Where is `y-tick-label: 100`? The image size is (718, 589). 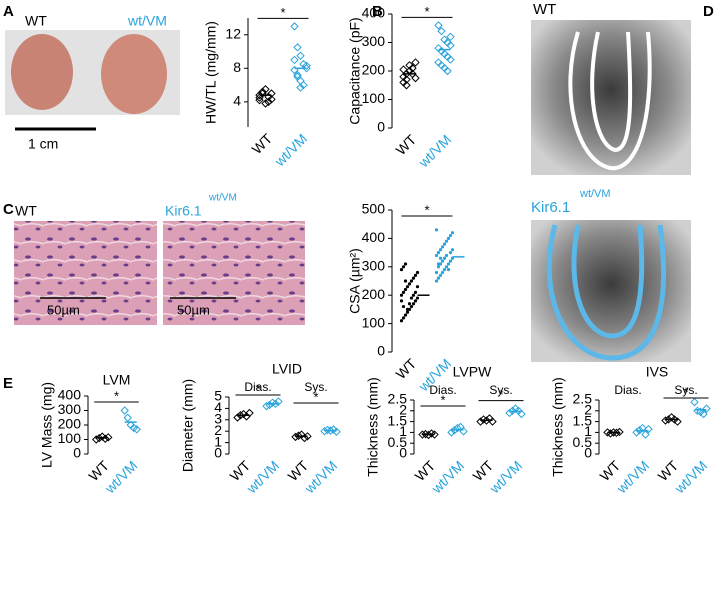
y-tick-label: 100 is located at coordinates (374, 98).